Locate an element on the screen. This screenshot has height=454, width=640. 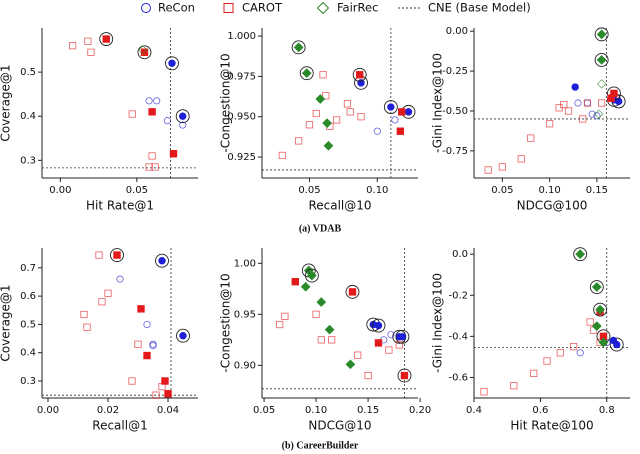
x-axis-label: Recall@10 is located at coordinates (339, 206).